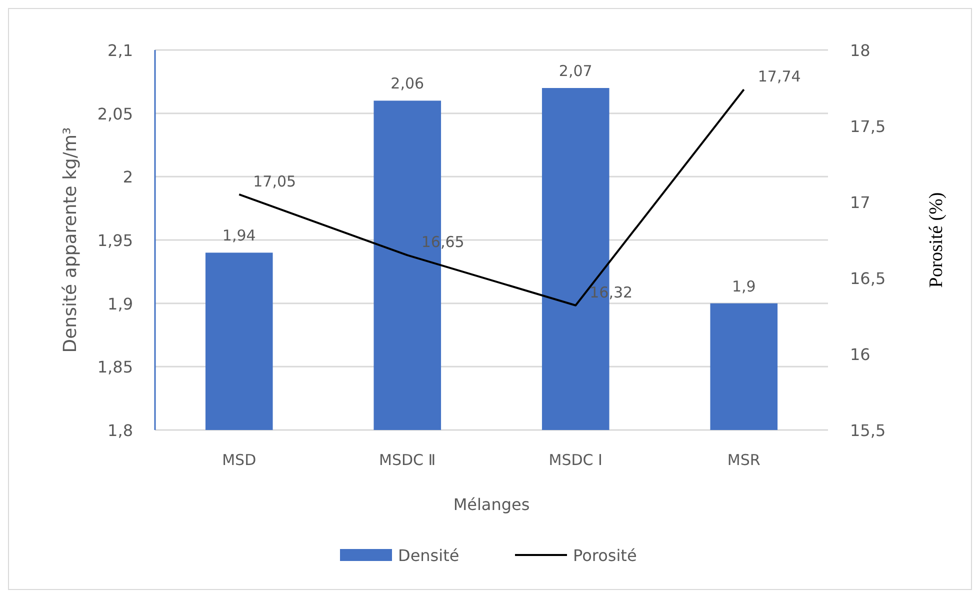 The image size is (980, 598). I want to click on y2-tick-label: 16, so click(860, 354).